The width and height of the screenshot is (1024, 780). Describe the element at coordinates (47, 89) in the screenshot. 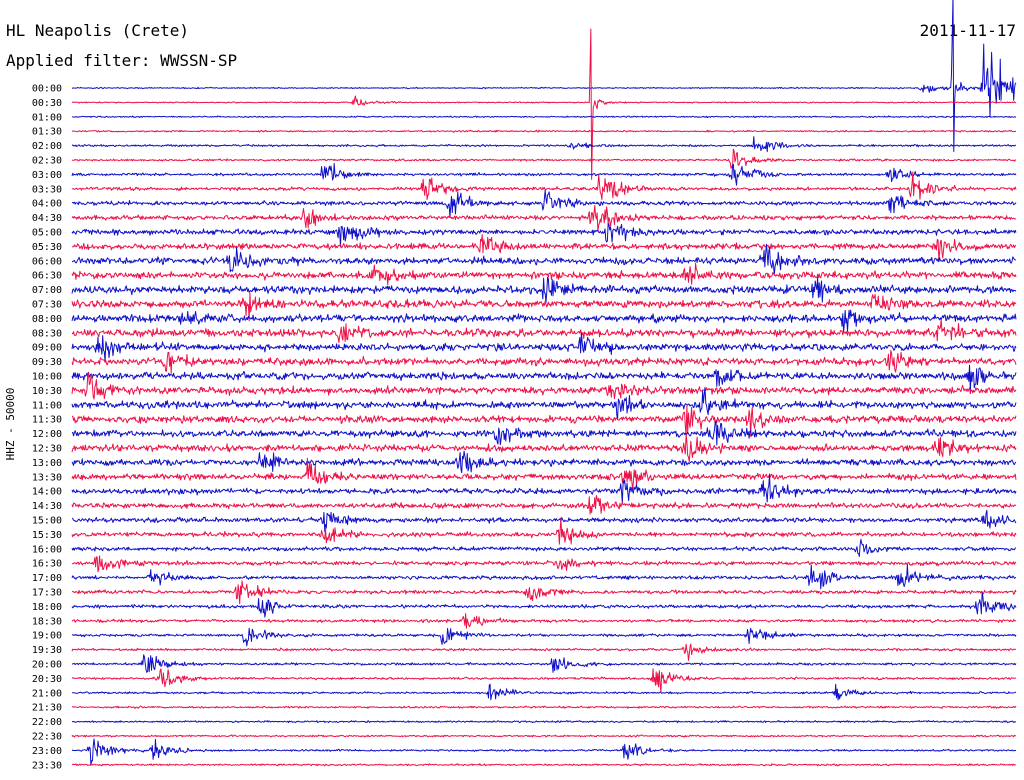

I see `row-time-label: 00:00` at that location.